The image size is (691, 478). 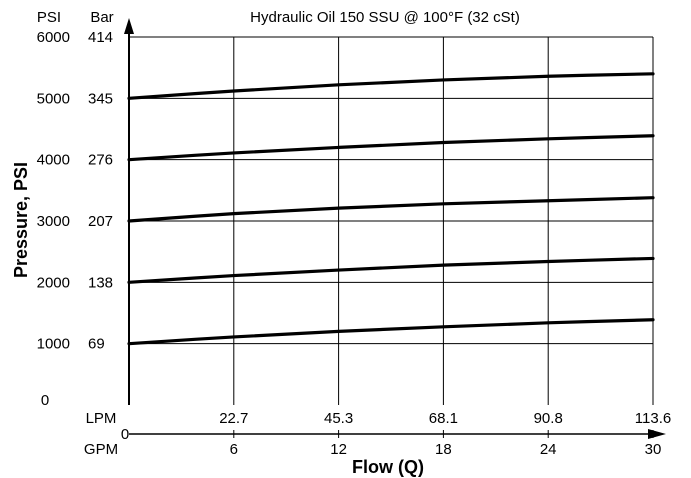 What do you see at coordinates (443, 449) in the screenshot?
I see `x-tick-gpm-label: 18` at bounding box center [443, 449].